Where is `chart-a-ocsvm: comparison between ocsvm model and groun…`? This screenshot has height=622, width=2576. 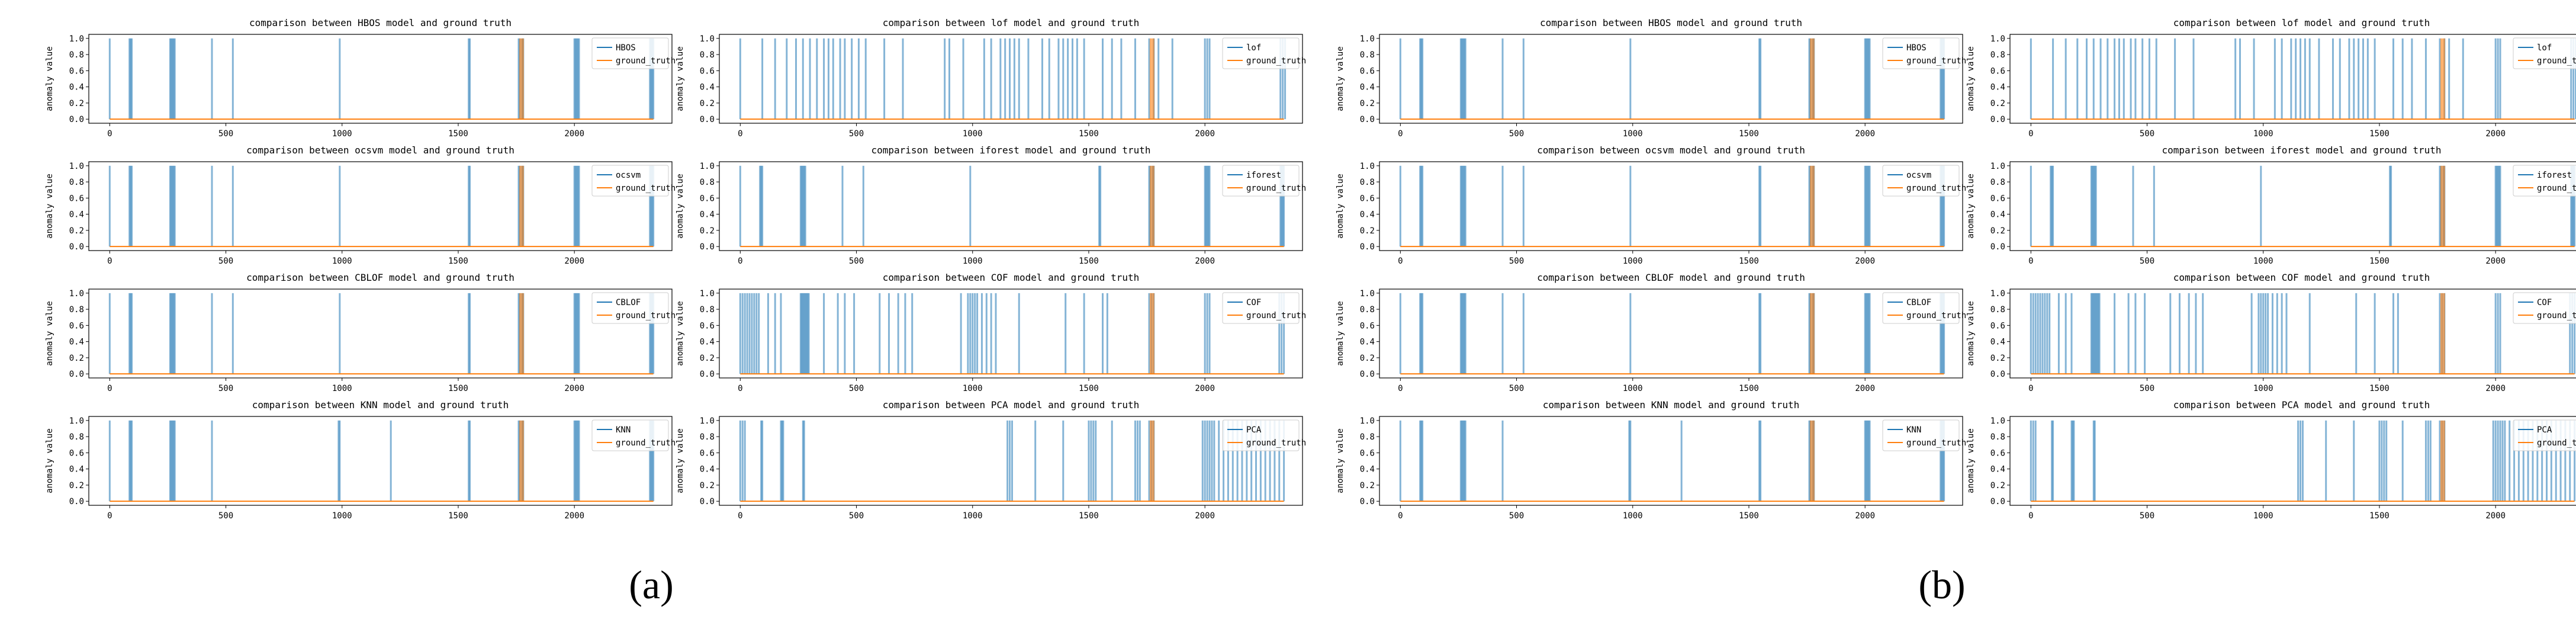
chart-a-ocsvm: comparison between ocsvm model and groun… is located at coordinates (360, 205).